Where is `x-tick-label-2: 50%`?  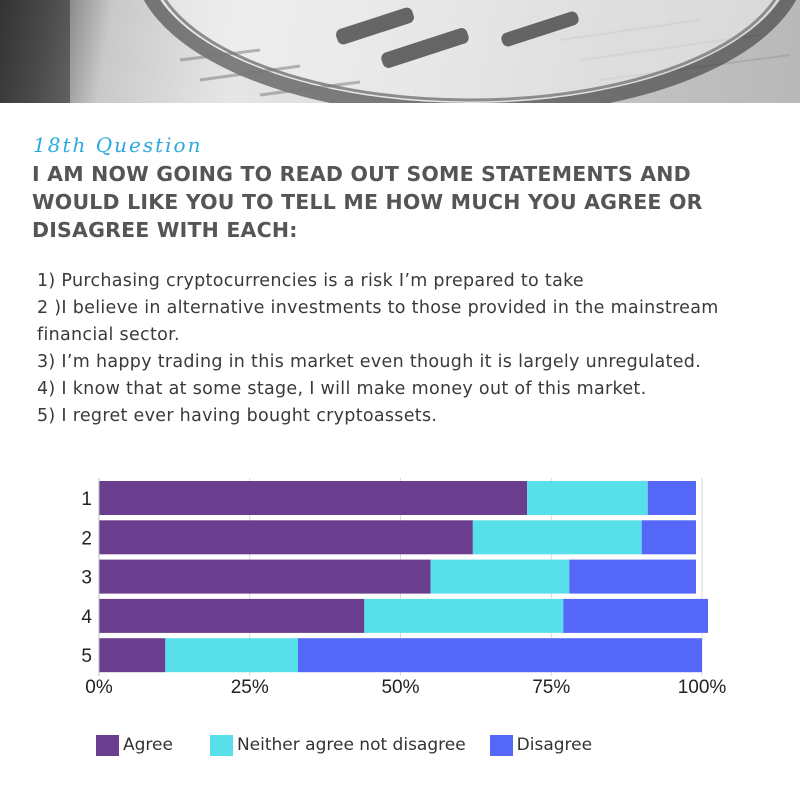 x-tick-label-2: 50% is located at coordinates (400, 687).